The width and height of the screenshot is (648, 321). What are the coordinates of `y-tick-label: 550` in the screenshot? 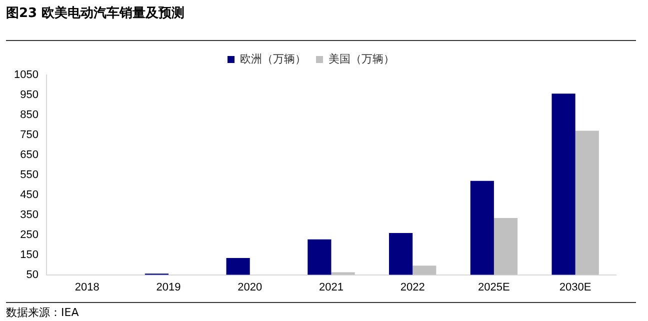 It's located at (29, 174).